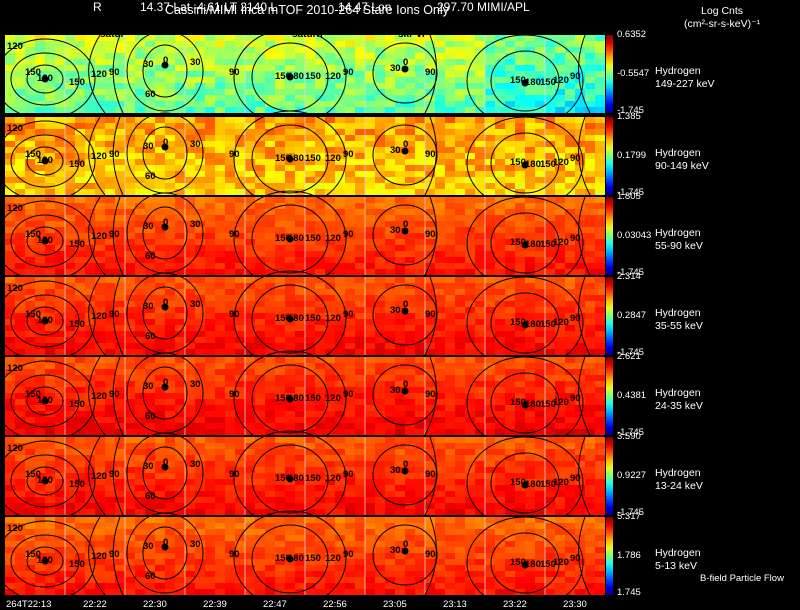 Image resolution: width=800 pixels, height=610 pixels. Describe the element at coordinates (629, 356) in the screenshot. I see `colorbar-max-label: 2.621` at that location.